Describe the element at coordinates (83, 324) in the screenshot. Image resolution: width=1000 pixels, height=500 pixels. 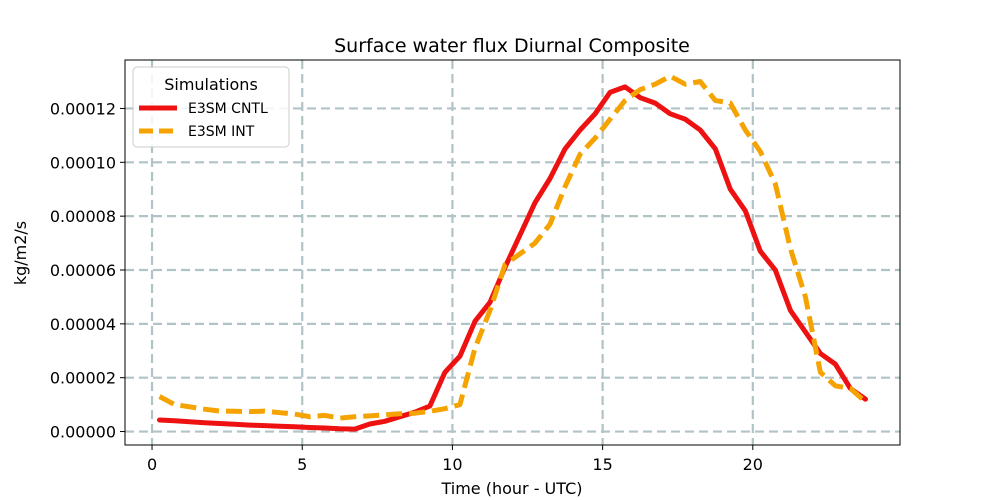
I see `y-tick-label: 0.00004` at that location.